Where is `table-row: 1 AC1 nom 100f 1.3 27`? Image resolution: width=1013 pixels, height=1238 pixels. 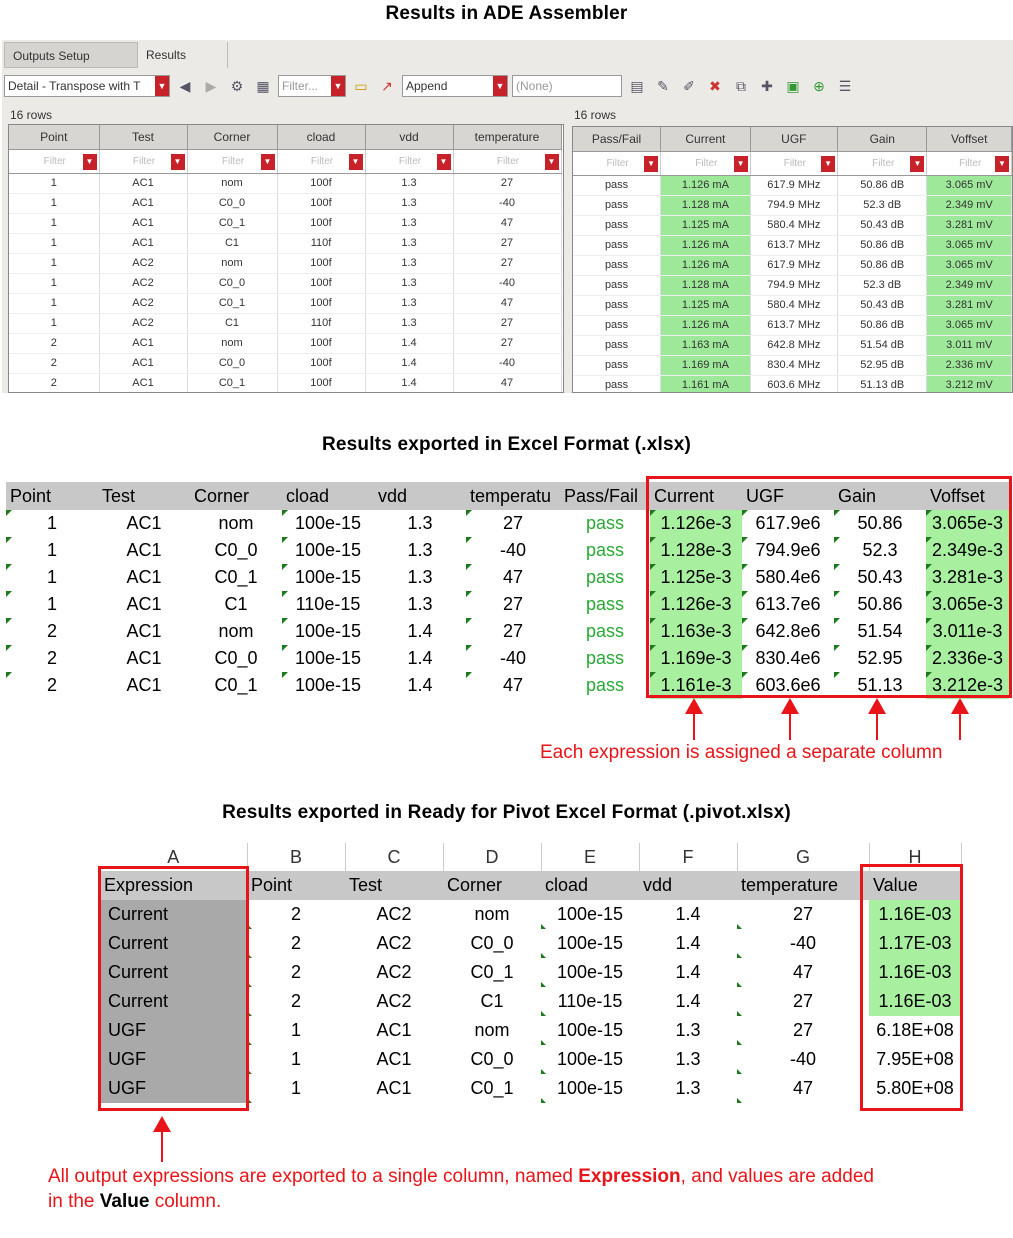
table-row: 1 AC1 nom 100f 1.3 27 is located at coordinates (285, 183).